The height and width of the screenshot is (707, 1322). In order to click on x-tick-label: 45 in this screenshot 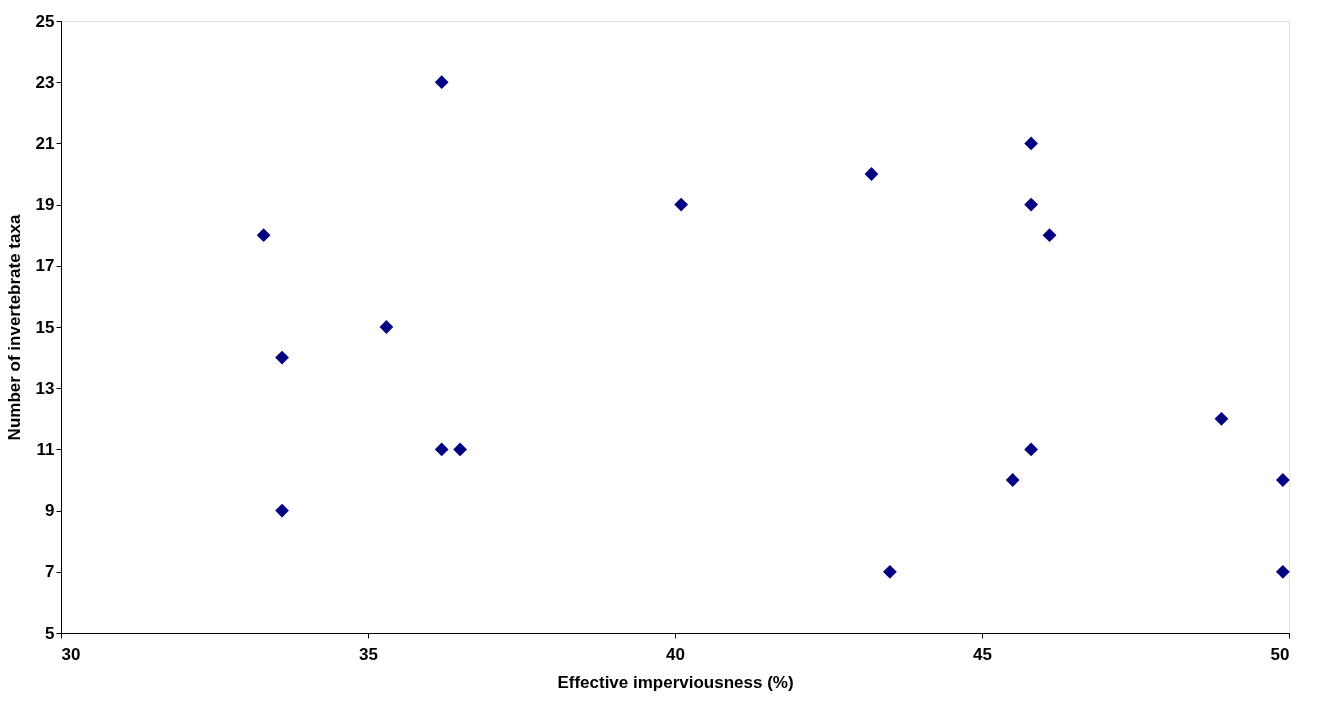, I will do `click(982, 654)`.